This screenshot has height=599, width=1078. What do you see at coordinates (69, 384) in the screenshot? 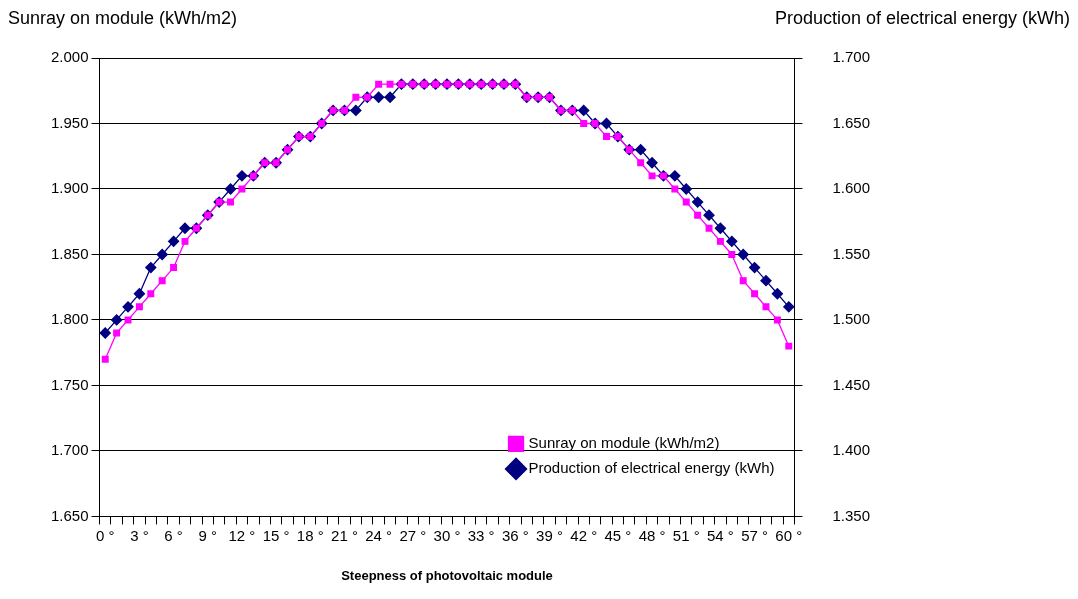
I see `y-tick-label: 1.750` at bounding box center [69, 384].